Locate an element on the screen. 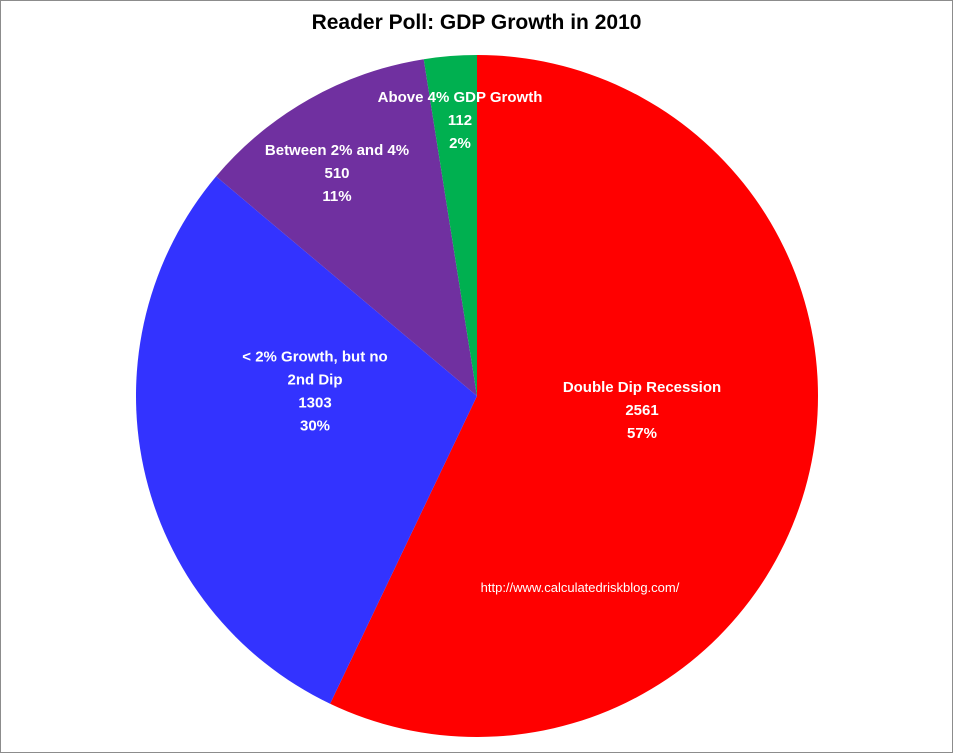  watermark-url: http://www.calculatedriskblog.com/ is located at coordinates (580, 587).